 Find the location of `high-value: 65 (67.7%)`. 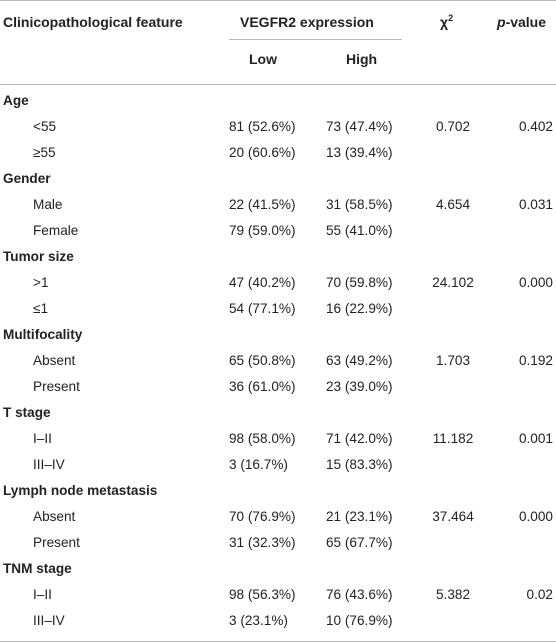

high-value: 65 (67.7%) is located at coordinates (359, 542).